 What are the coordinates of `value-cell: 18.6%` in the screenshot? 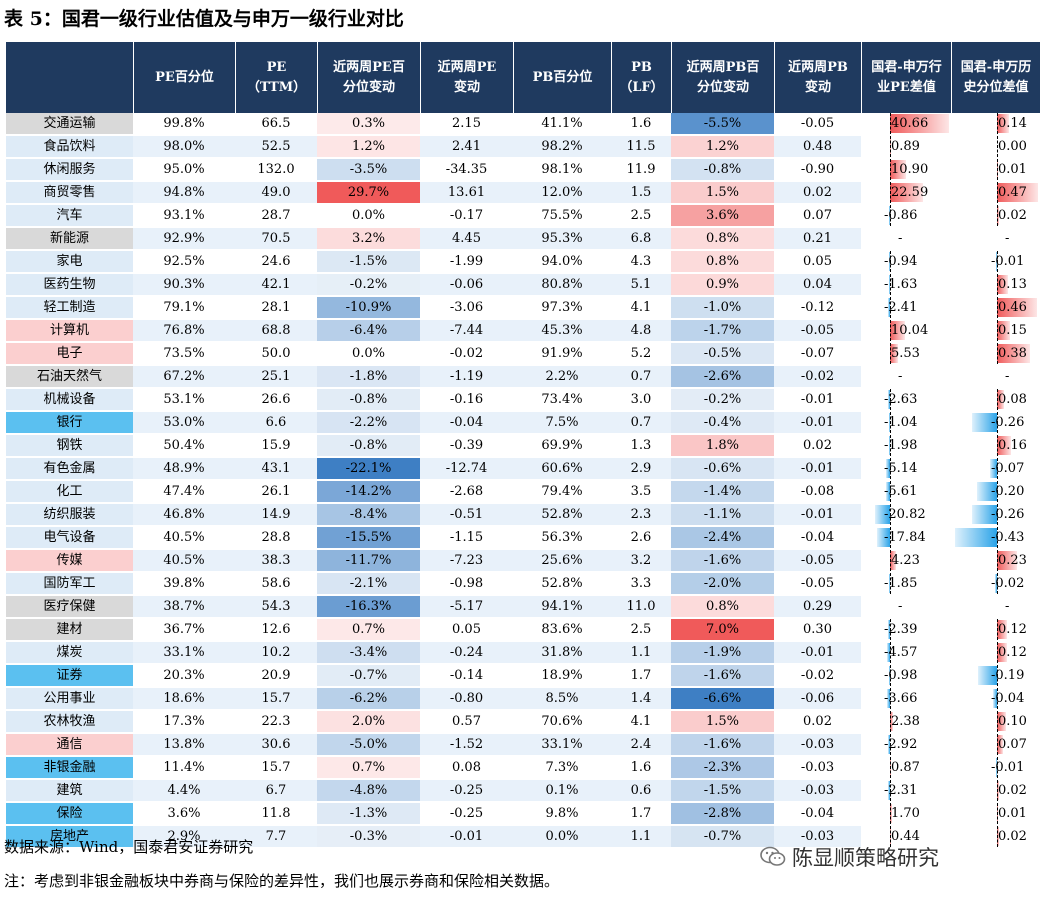 It's located at (184, 698).